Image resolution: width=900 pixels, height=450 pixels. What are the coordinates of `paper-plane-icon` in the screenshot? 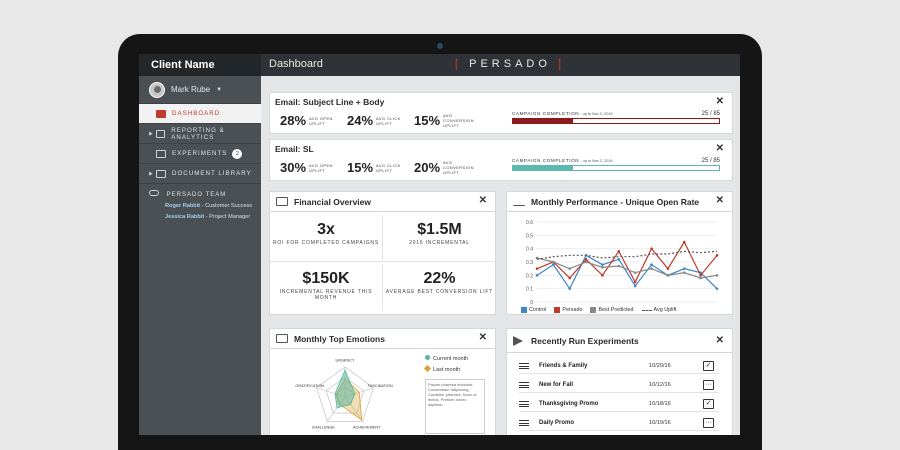 It's located at (518, 341).